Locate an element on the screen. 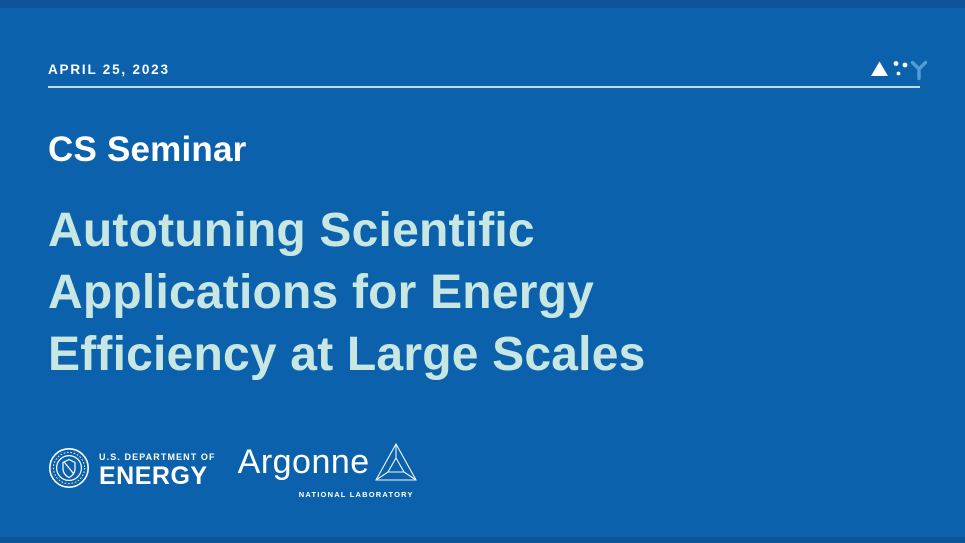 This screenshot has height=543, width=965. doe-department-label: U.S. DEPARTMENT OF is located at coordinates (157, 457).